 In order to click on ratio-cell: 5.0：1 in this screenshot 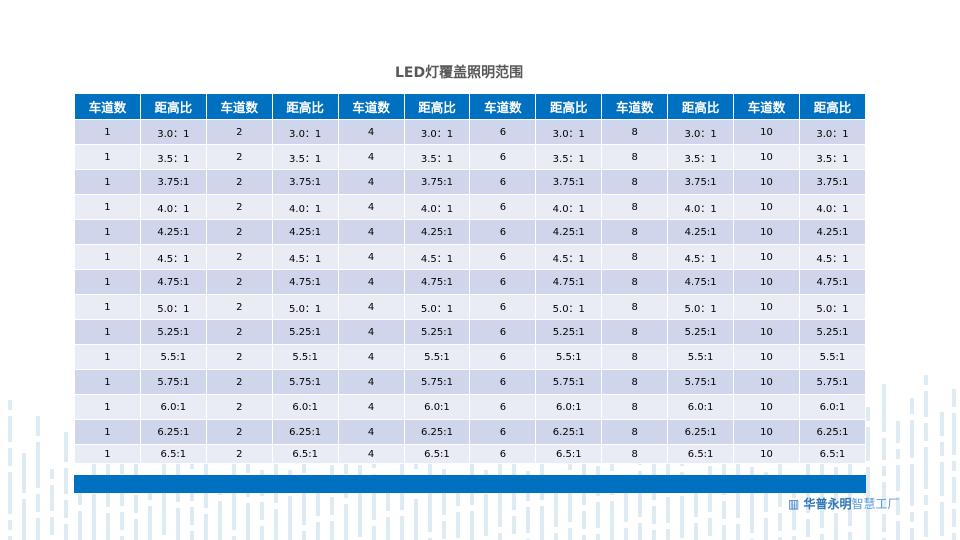, I will do `click(173, 307)`.